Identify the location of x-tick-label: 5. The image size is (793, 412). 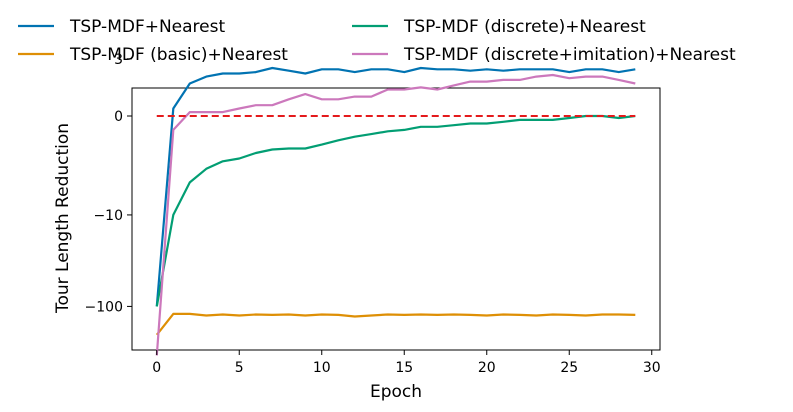
(239, 368).